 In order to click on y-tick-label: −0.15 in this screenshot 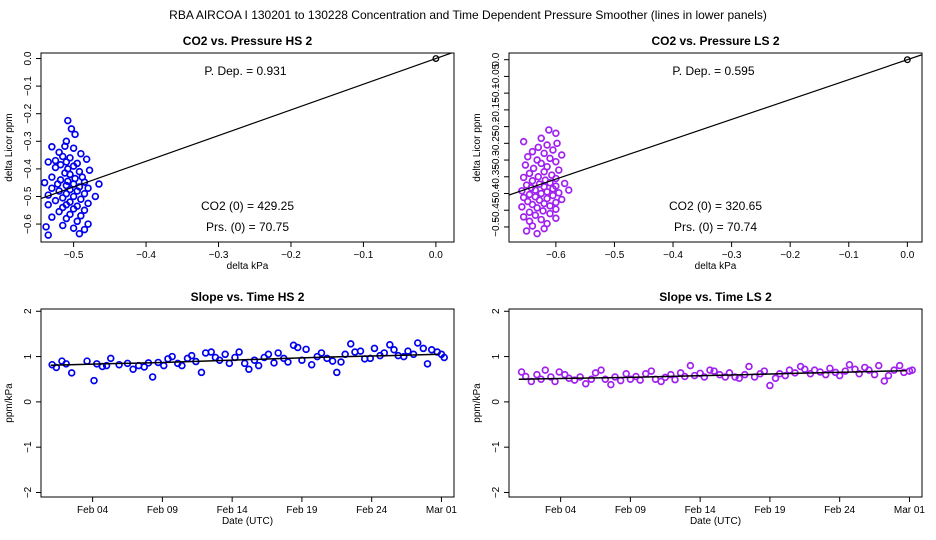, I will do `click(496, 110)`.